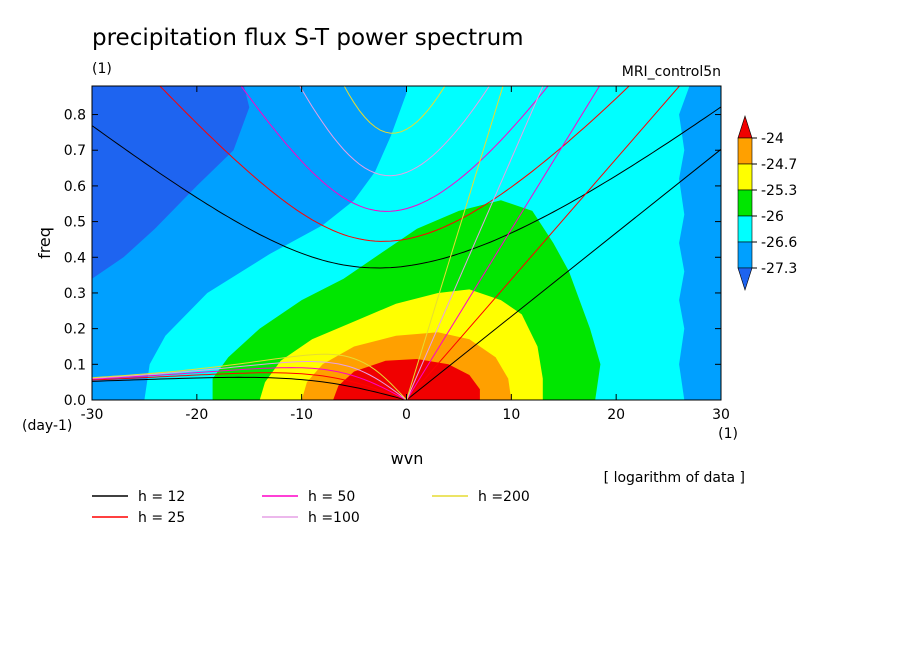 The height and width of the screenshot is (658, 904). Describe the element at coordinates (779, 243) in the screenshot. I see `colorbar-label: -26.6` at that location.